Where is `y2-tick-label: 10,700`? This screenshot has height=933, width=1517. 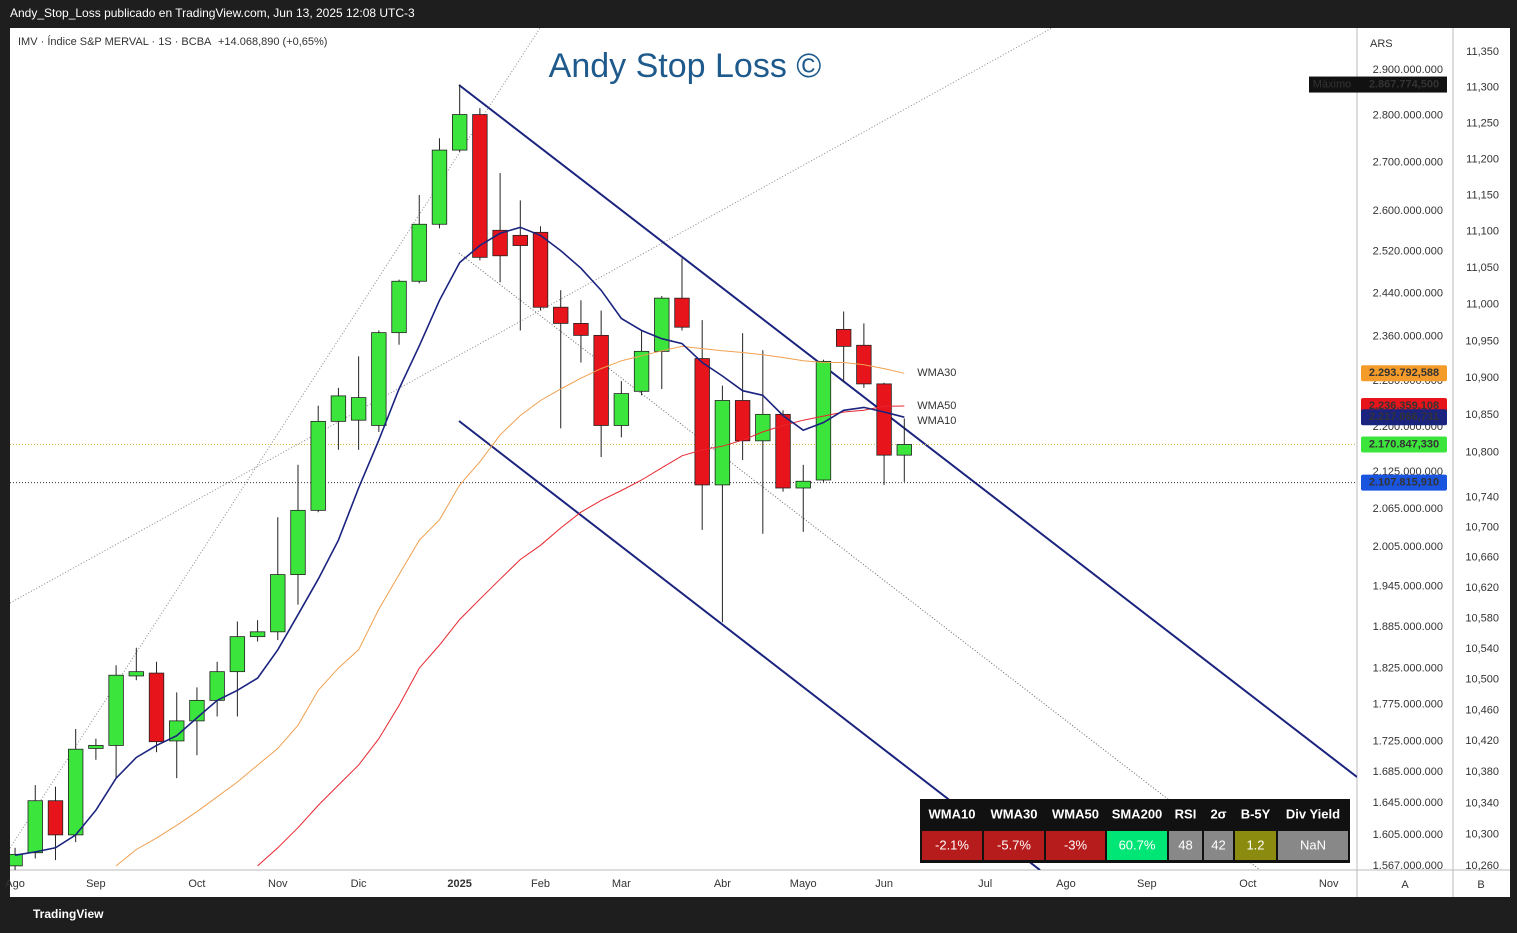
y2-tick-label: 10,700 is located at coordinates (1482, 527).